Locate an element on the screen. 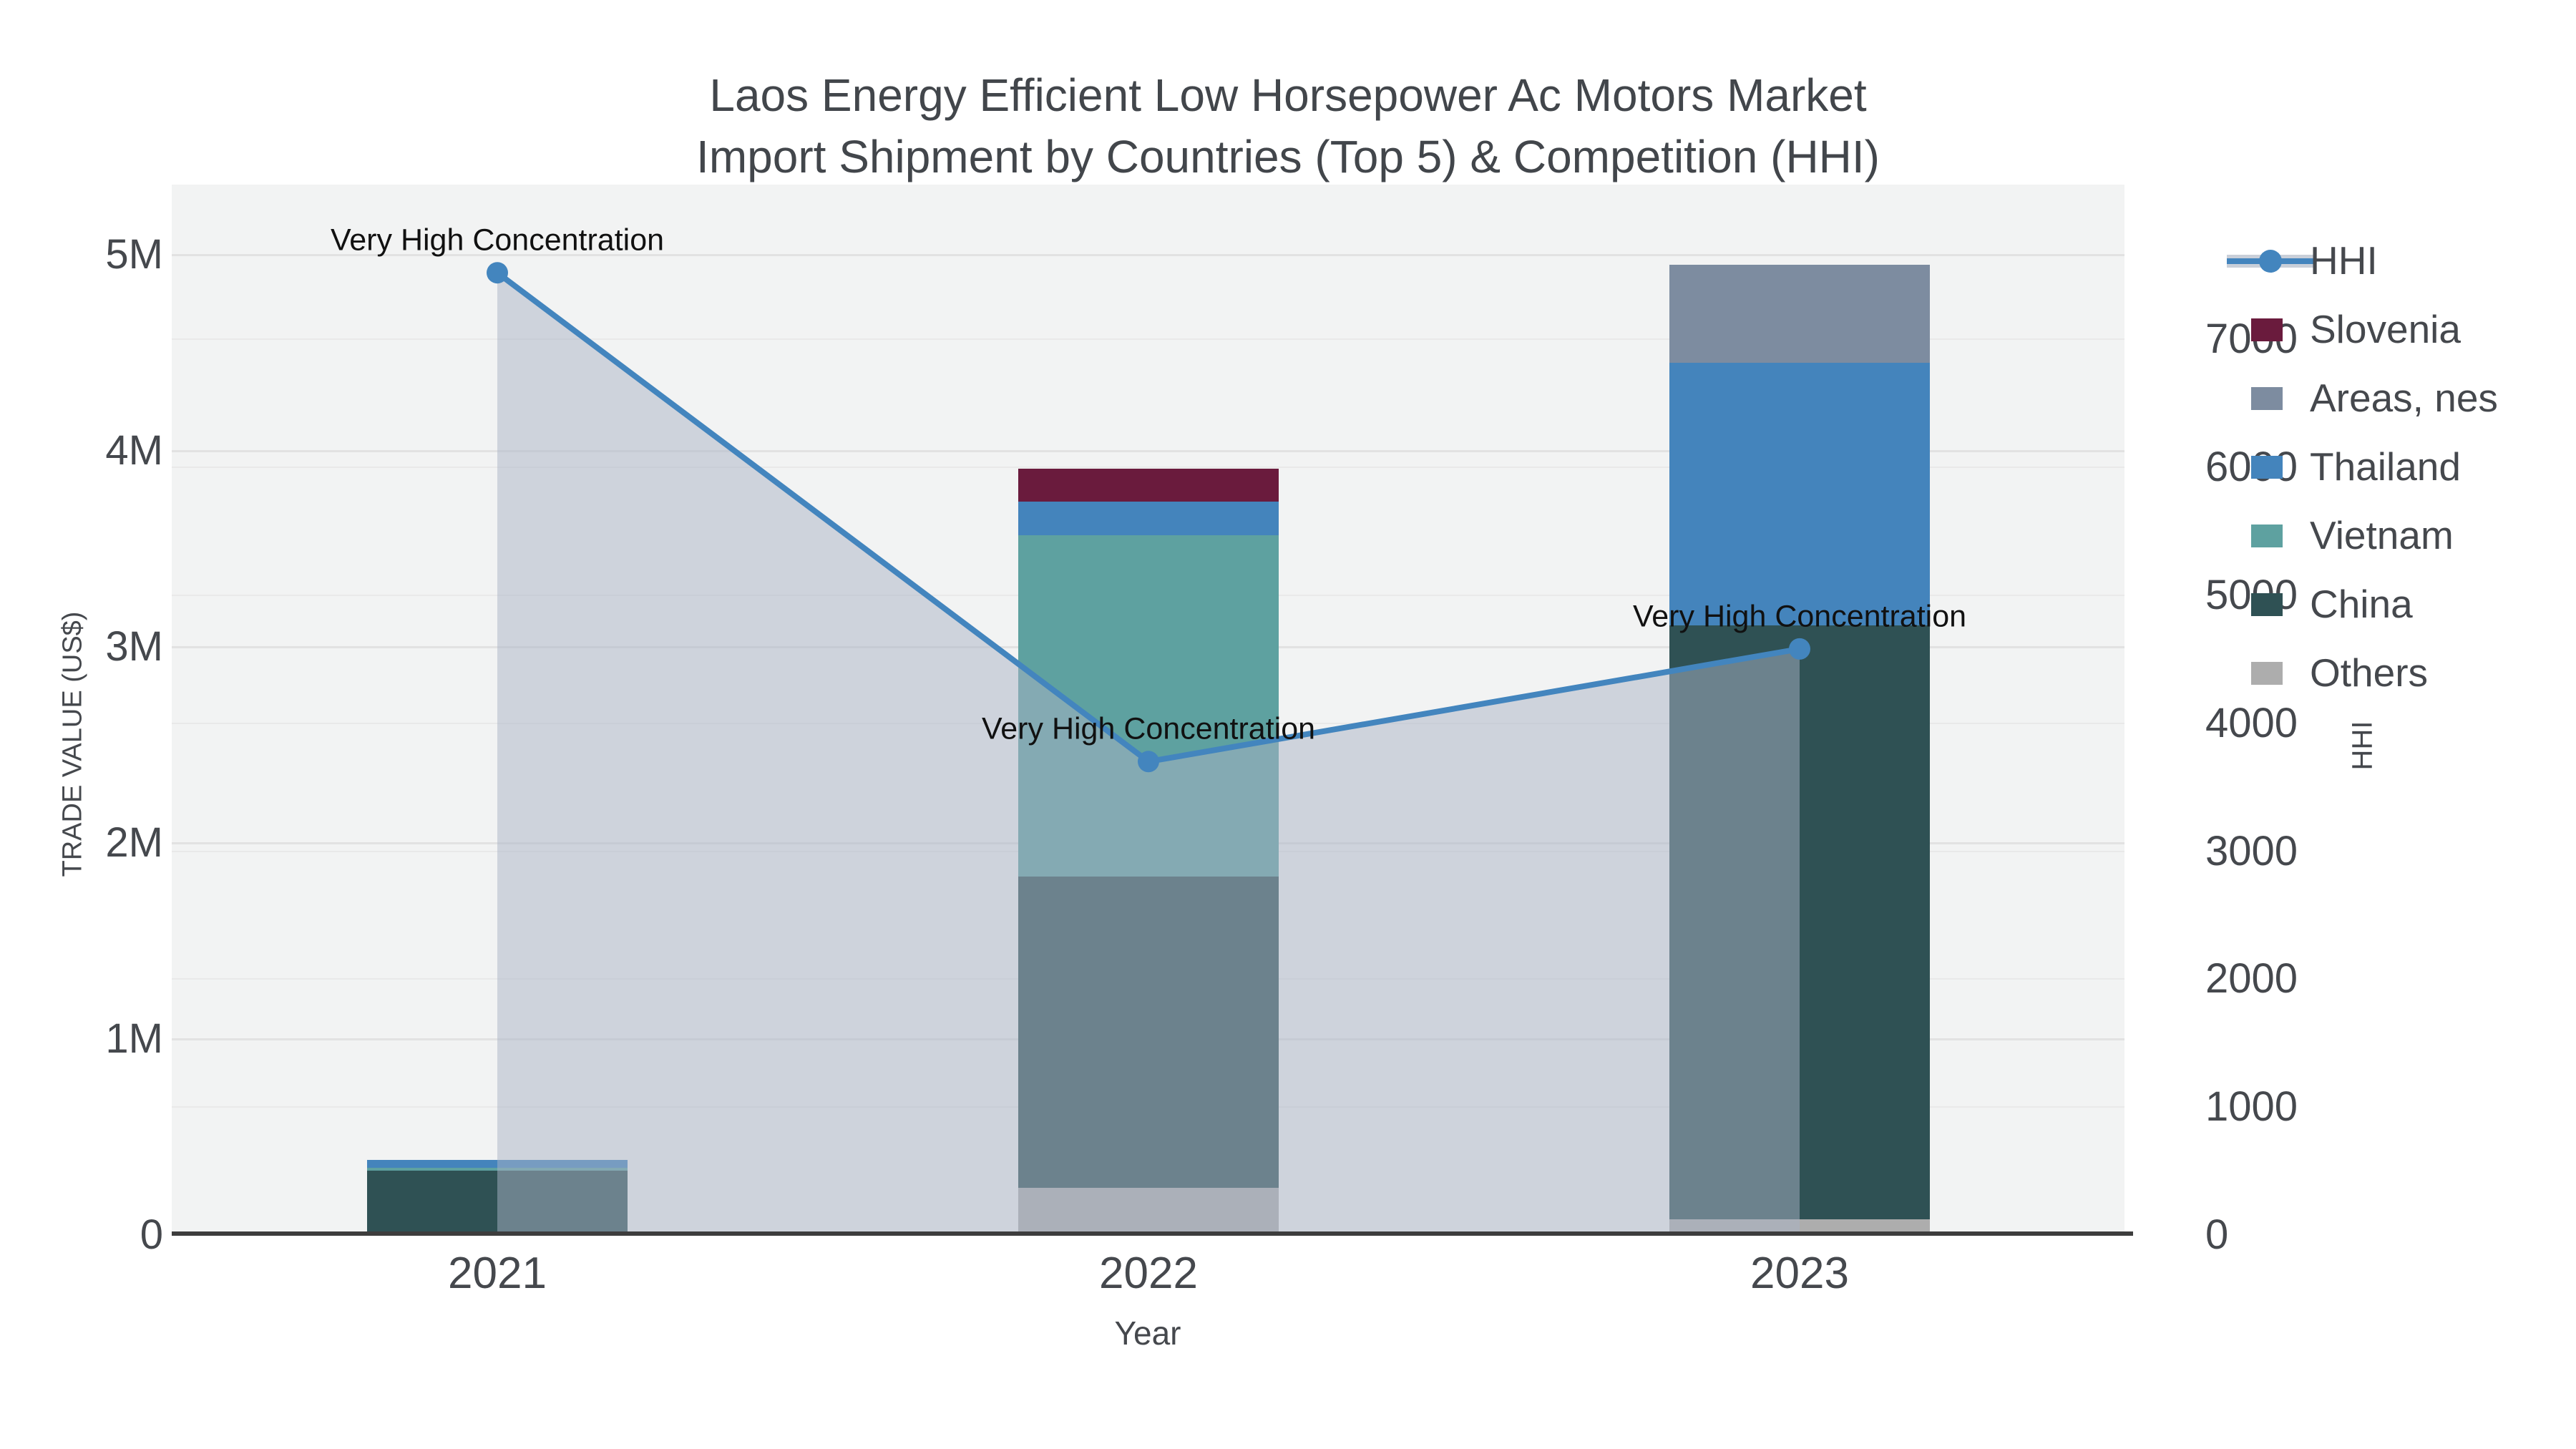 The image size is (2576, 1449). bar-segment-slovenia-2022 is located at coordinates (1148, 485).